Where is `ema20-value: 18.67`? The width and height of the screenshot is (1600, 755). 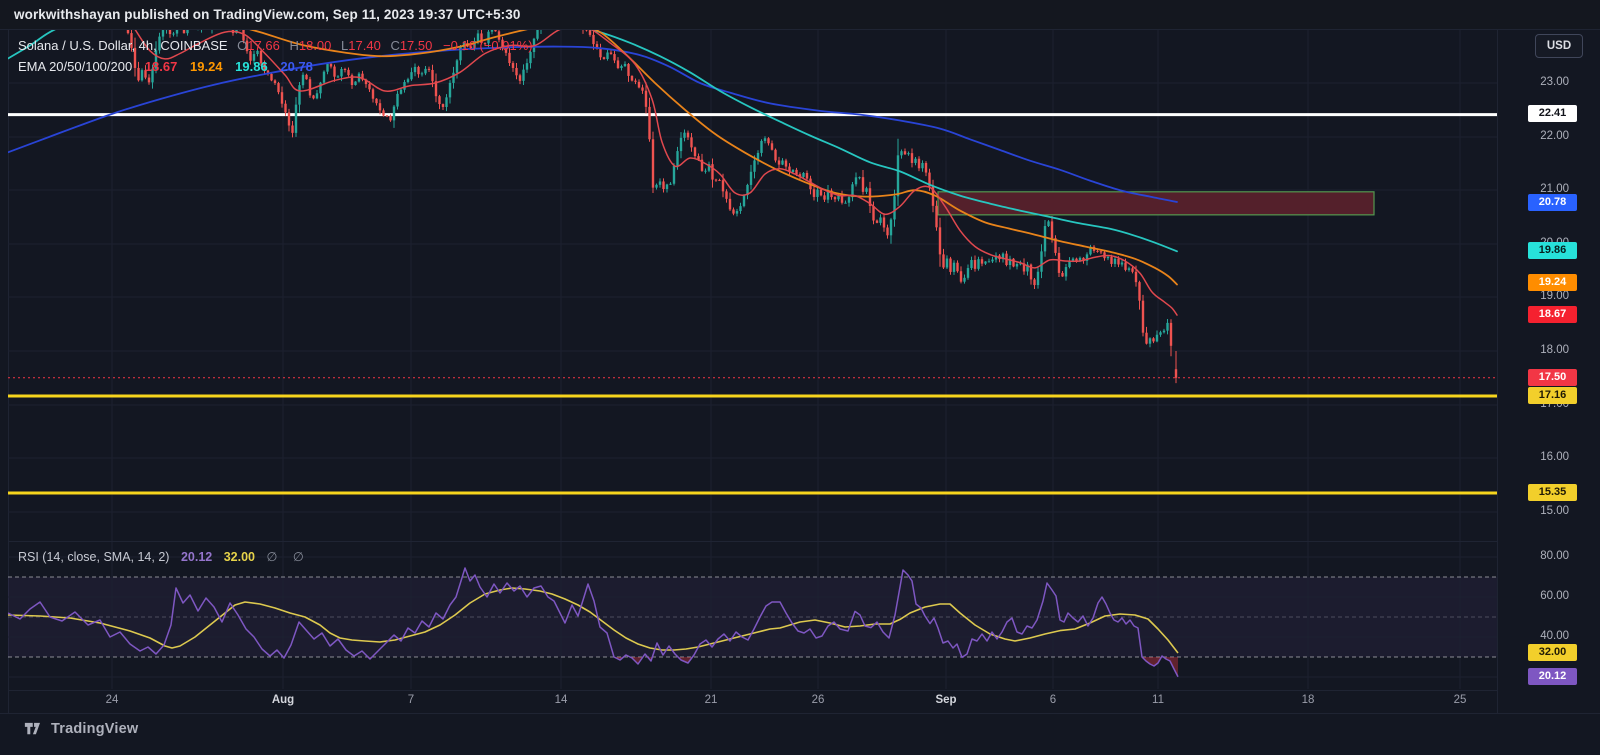
ema20-value: 18.67 is located at coordinates (161, 66).